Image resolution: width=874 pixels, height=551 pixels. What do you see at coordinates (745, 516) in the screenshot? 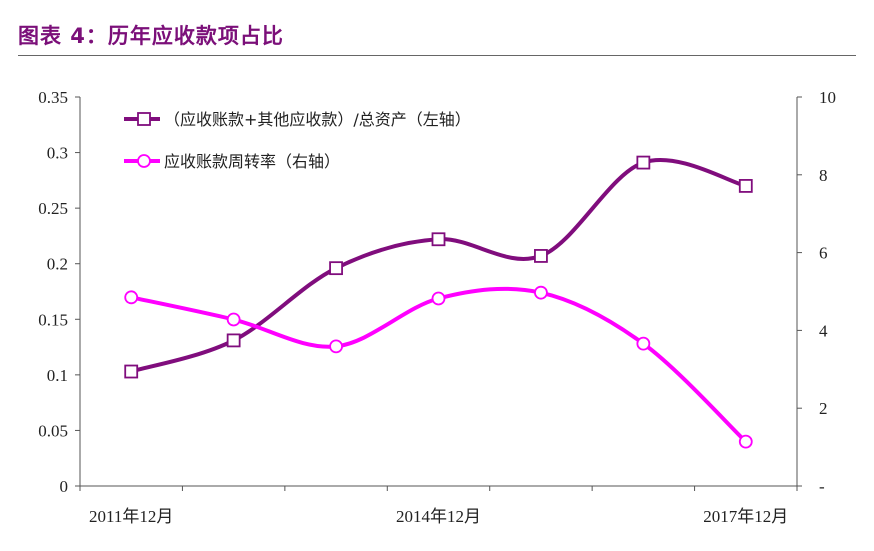
I see `x-tick-label: 2017年12月` at bounding box center [745, 516].